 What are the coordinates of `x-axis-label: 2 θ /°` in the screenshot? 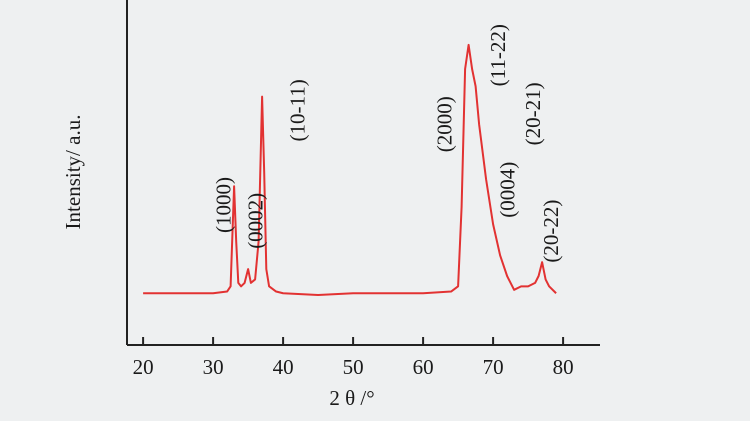 It's located at (351, 398).